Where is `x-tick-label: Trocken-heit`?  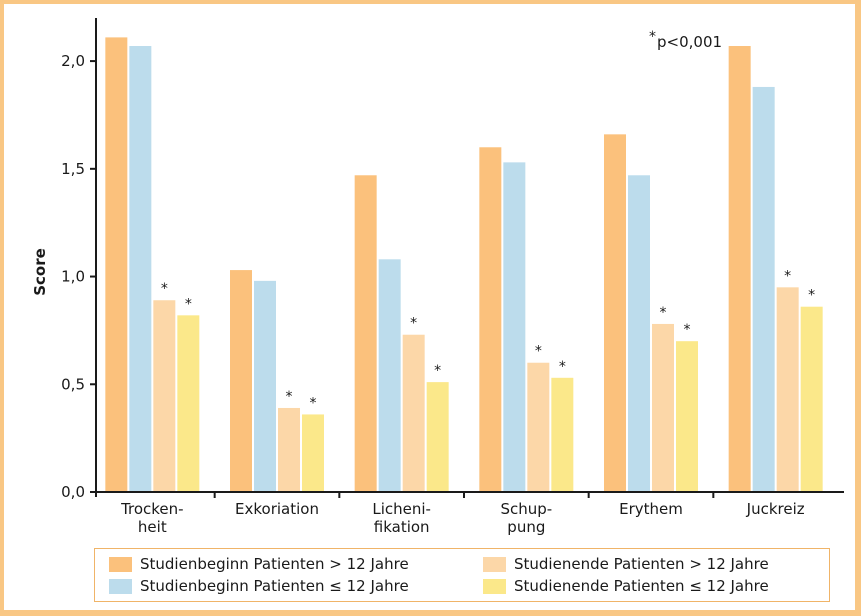
x-tick-label: Trocken-heit is located at coordinates (152, 518).